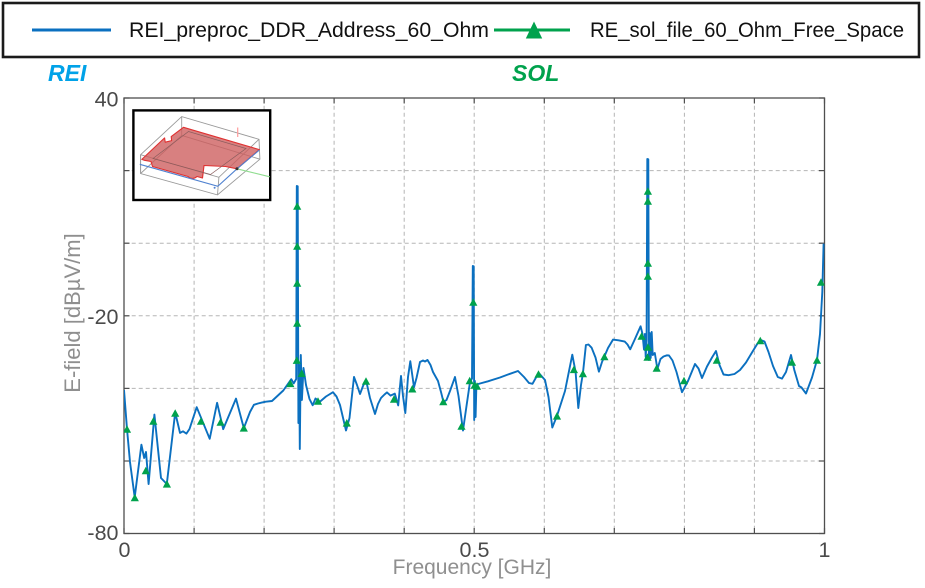 The width and height of the screenshot is (925, 588). I want to click on svg-text: 40, so click(107, 100).